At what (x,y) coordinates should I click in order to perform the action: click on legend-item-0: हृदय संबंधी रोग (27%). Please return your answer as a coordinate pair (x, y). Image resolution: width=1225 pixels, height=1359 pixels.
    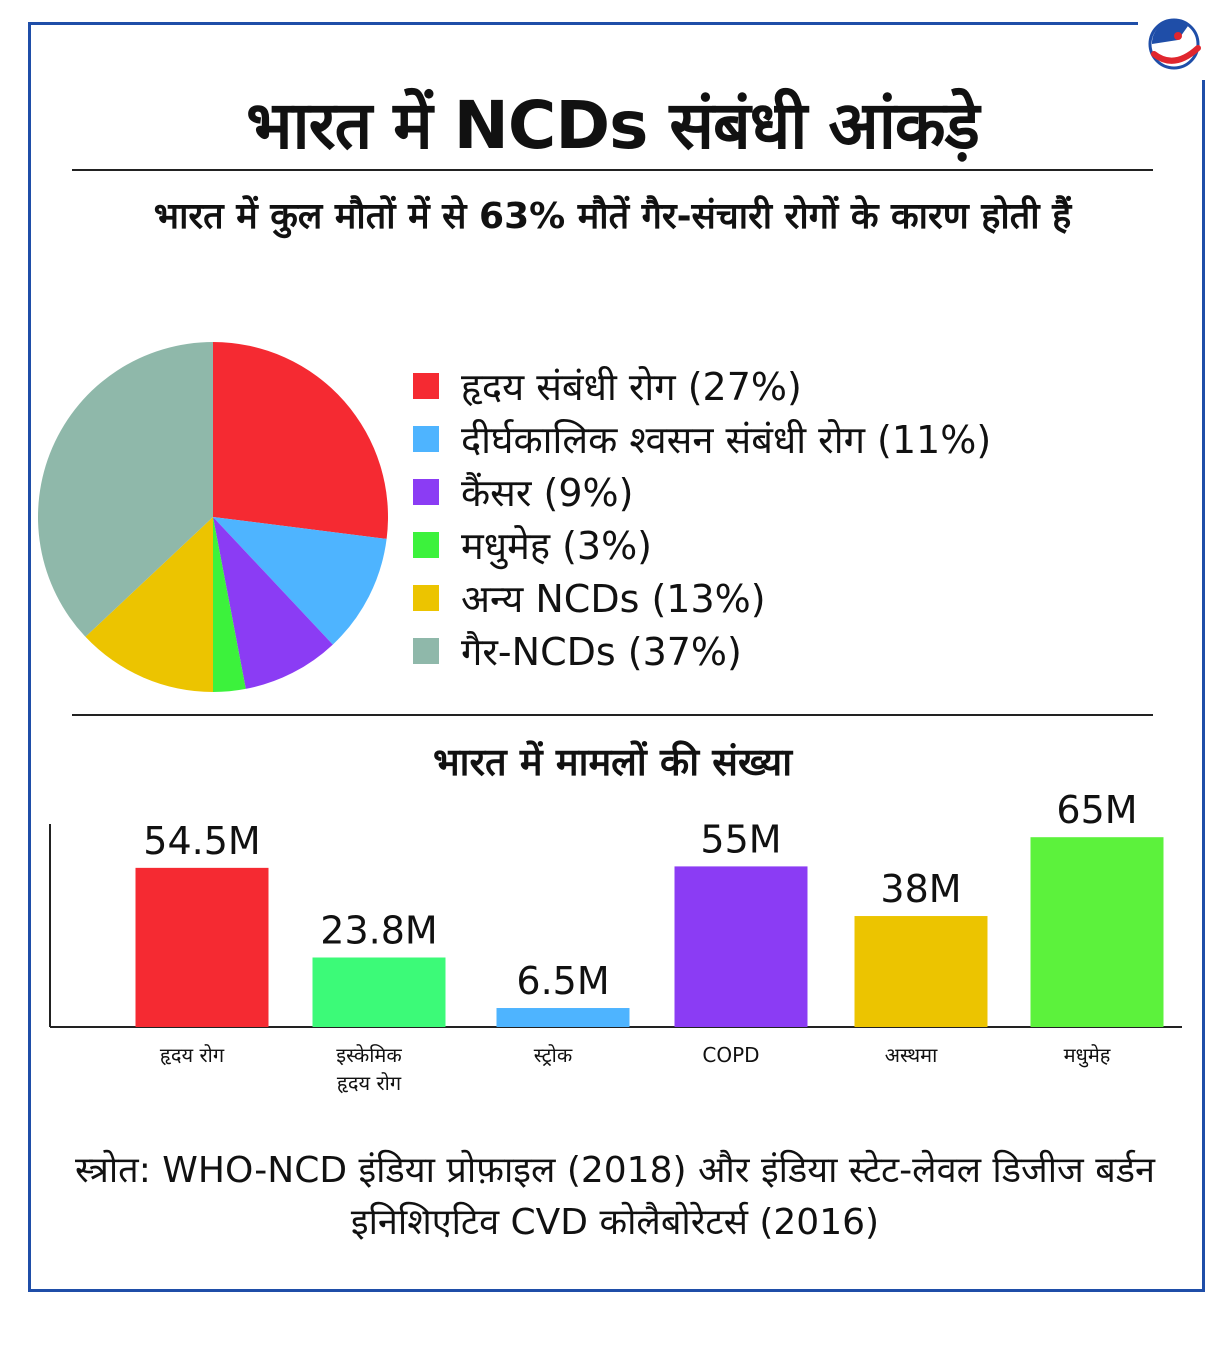
    Looking at the image, I should click on (702, 385).